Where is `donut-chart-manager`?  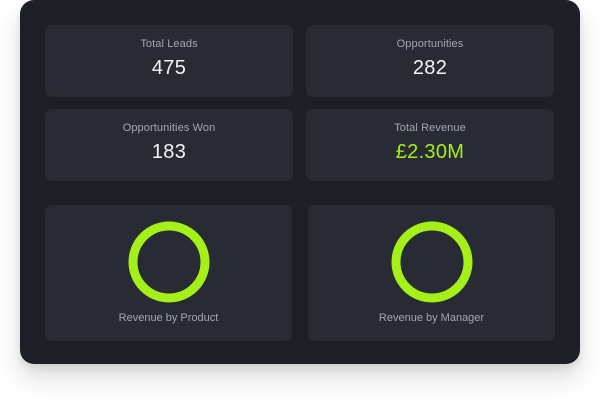 donut-chart-manager is located at coordinates (431, 262).